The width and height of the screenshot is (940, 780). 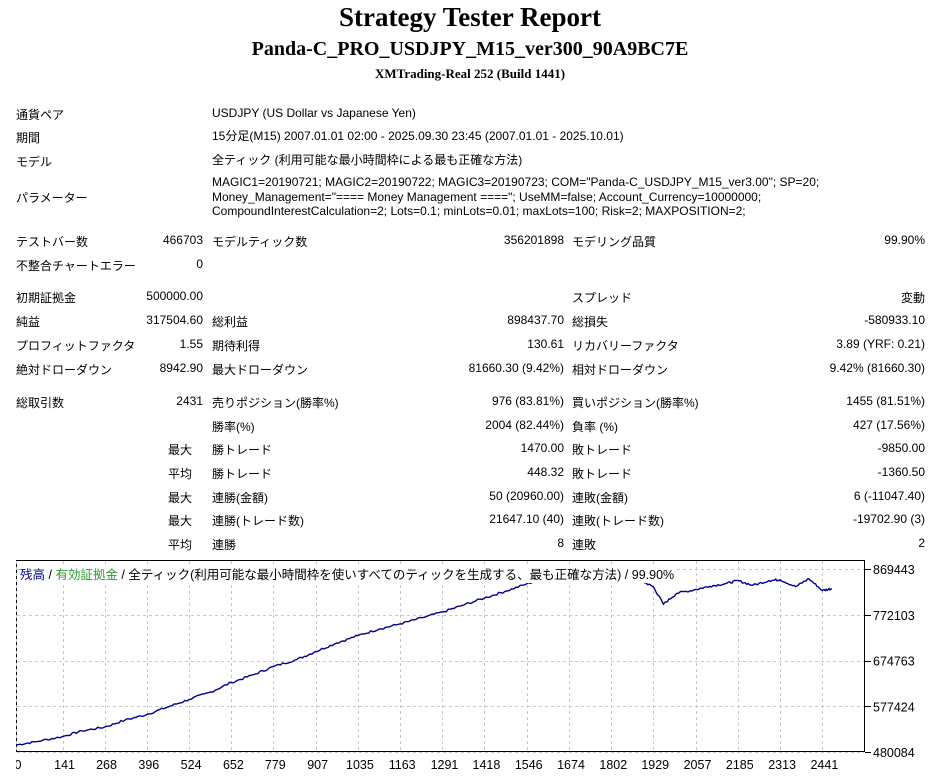 I want to click on max-dd-value: 81660.30 (9.42%), so click(x=516, y=368).